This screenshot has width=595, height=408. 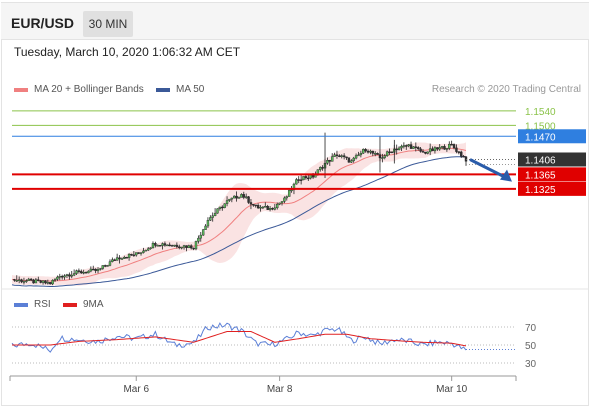 I want to click on symbol-label: EUR/USD, so click(x=43, y=23).